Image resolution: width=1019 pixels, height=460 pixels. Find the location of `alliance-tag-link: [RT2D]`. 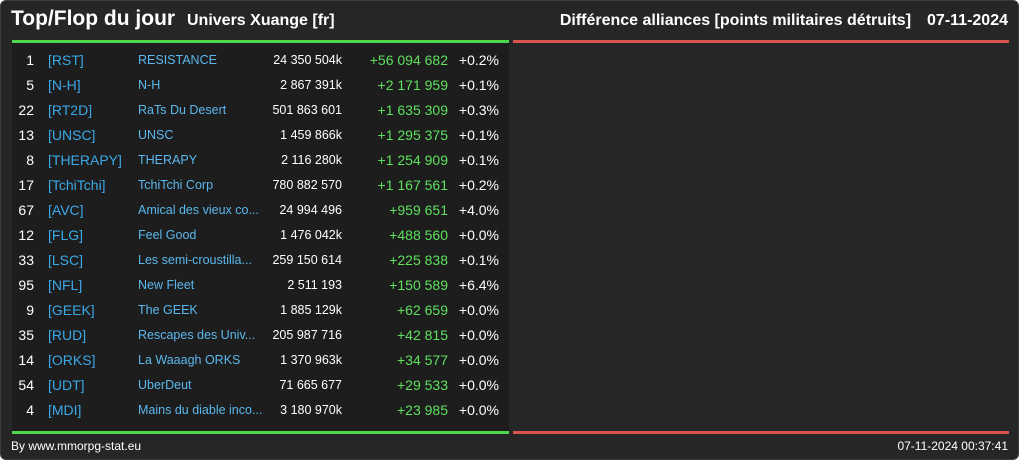

alliance-tag-link: [RT2D] is located at coordinates (70, 110).